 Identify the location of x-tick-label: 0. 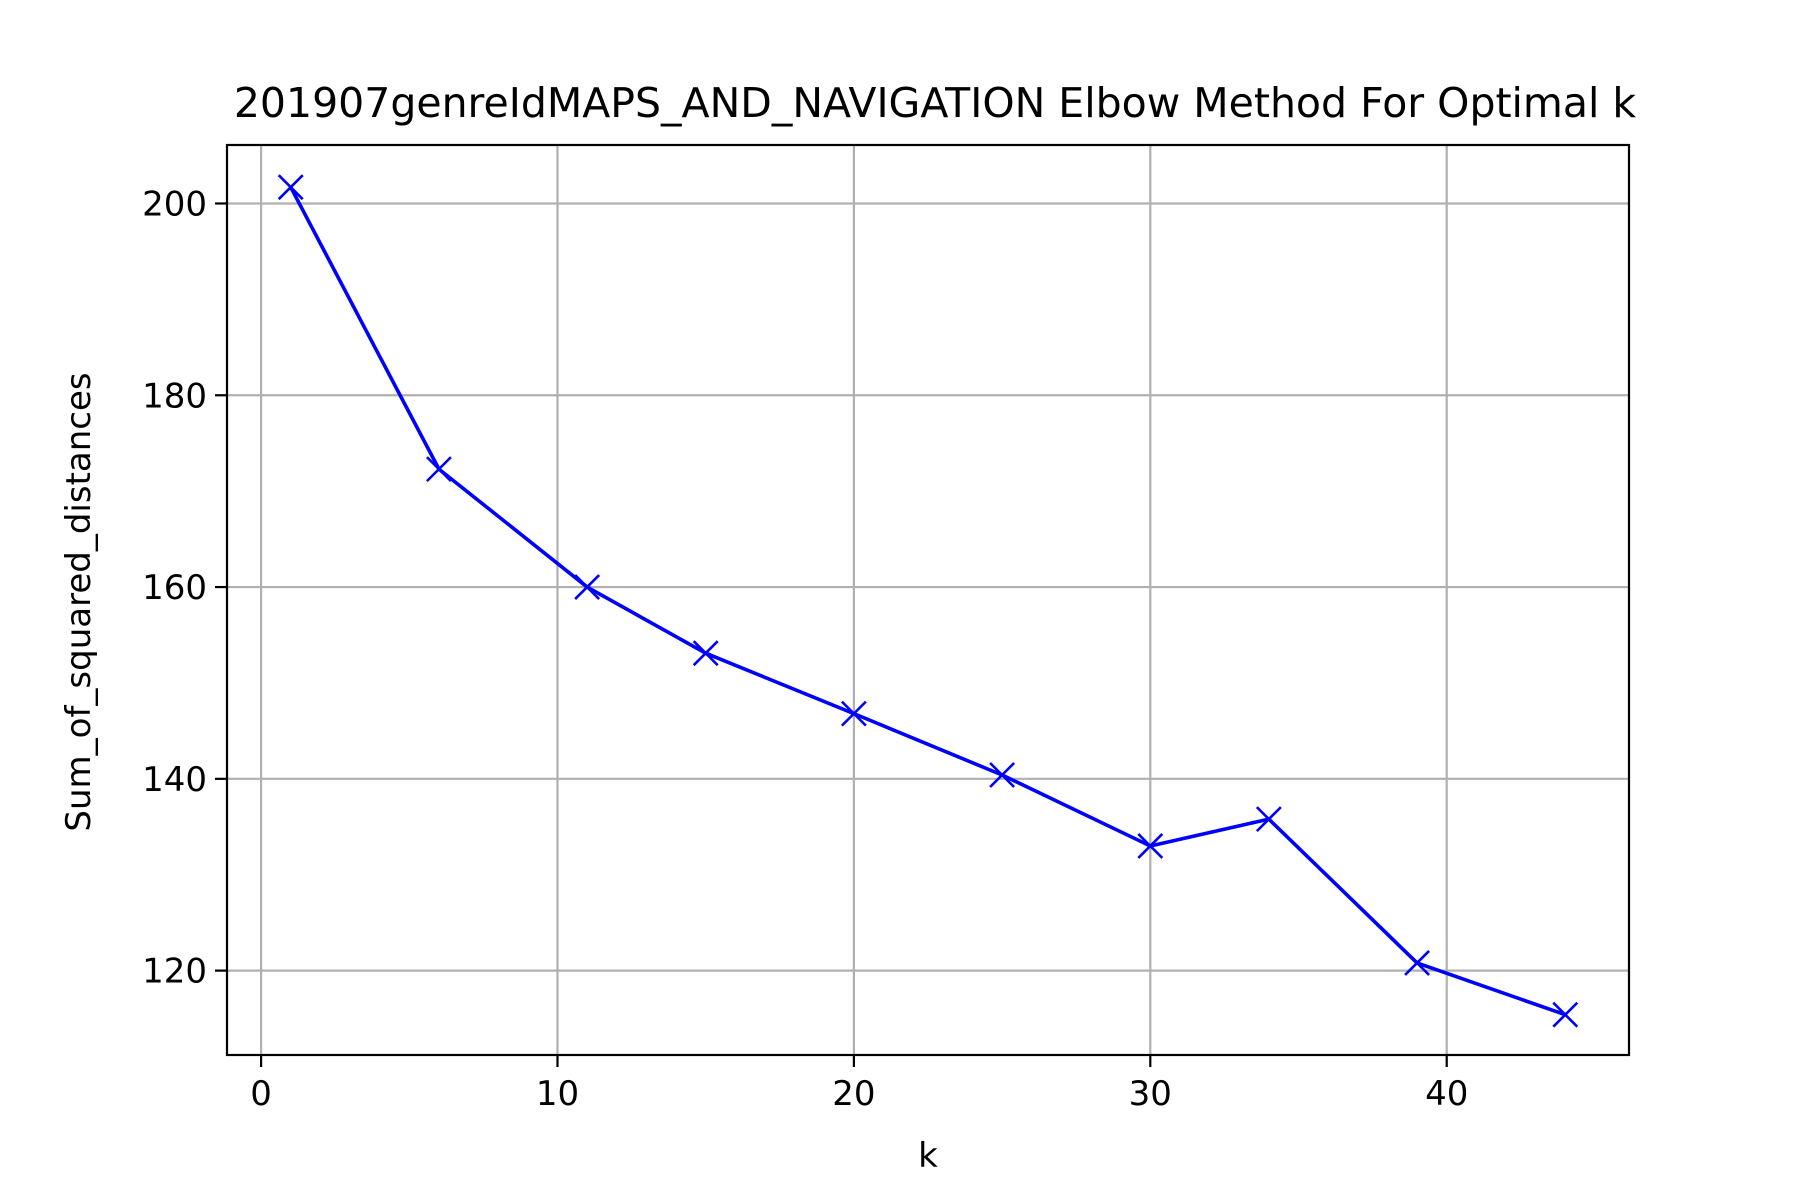
(261, 1094).